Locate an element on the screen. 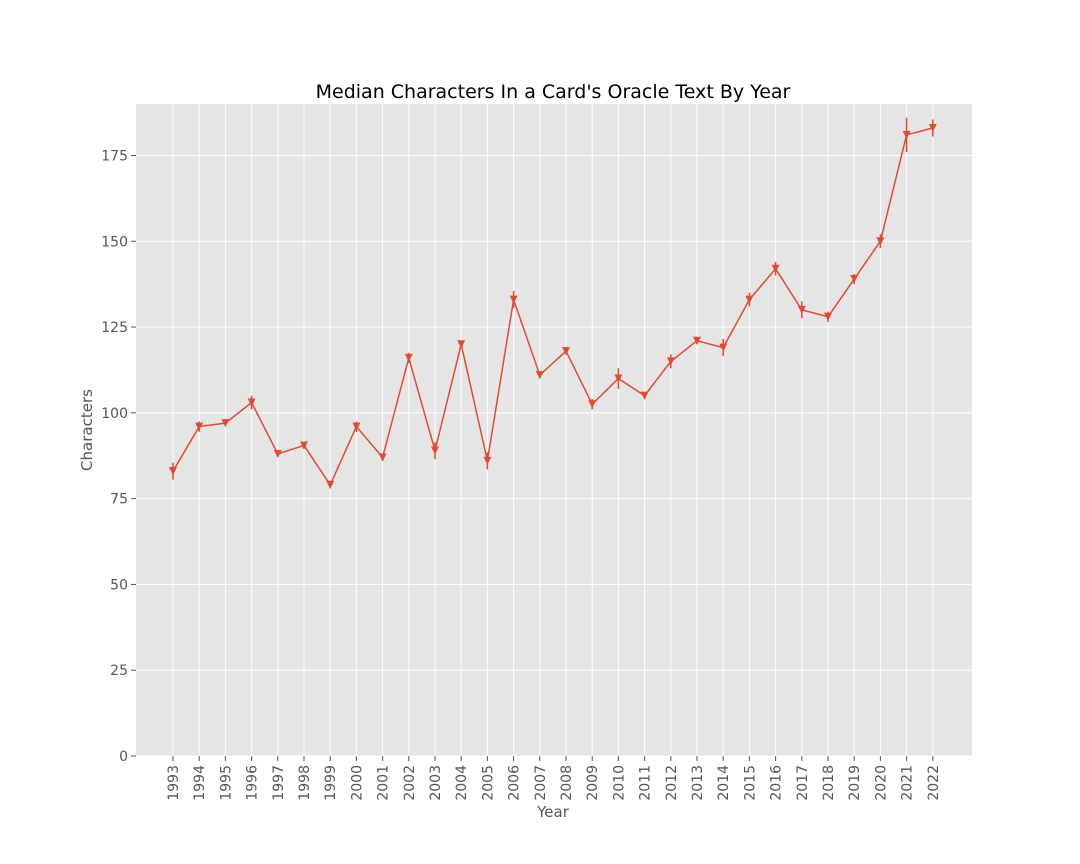 This screenshot has height=864, width=1080. x-tick-label: 2002 is located at coordinates (410, 783).